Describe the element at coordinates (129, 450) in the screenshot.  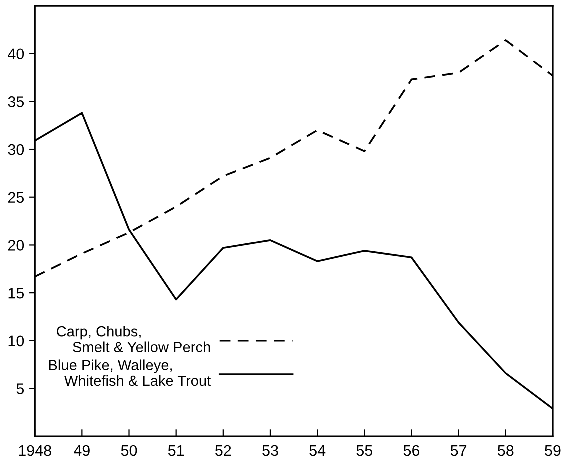
I see `x-tick-label: 50` at that location.